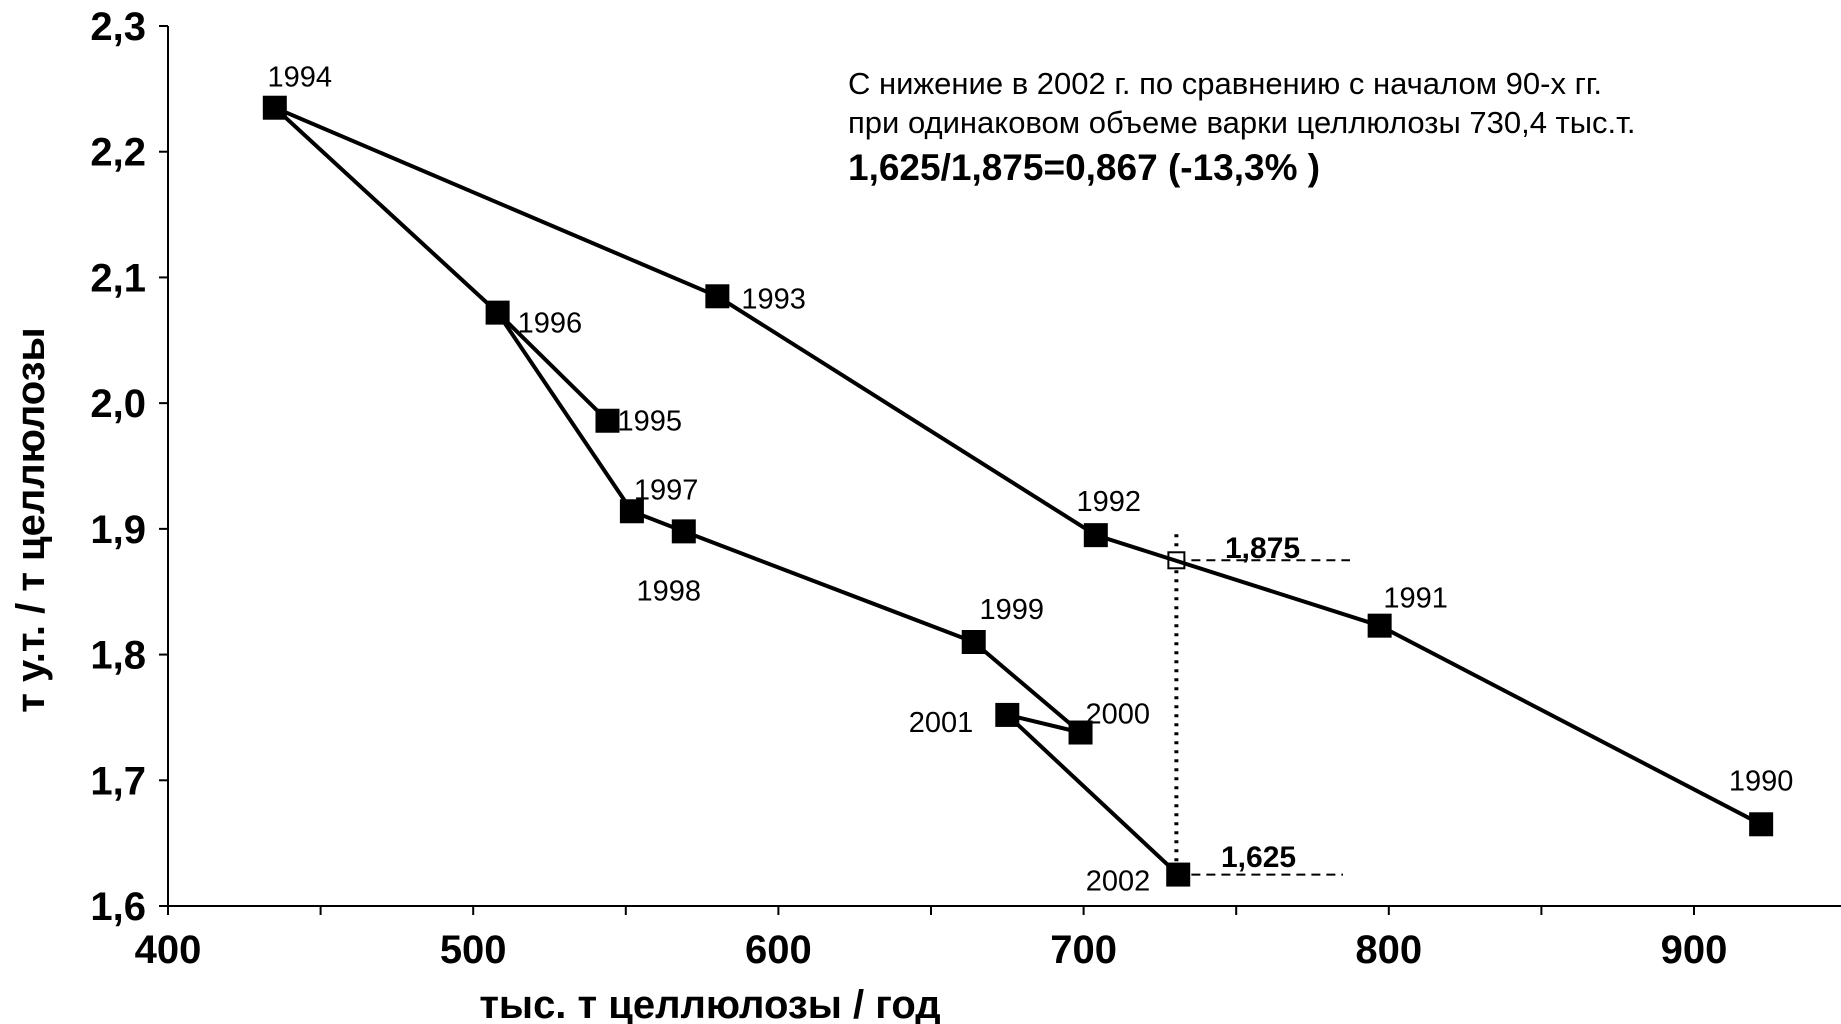  What do you see at coordinates (118, 907) in the screenshot?
I see `y-tick-label: 1,6` at bounding box center [118, 907].